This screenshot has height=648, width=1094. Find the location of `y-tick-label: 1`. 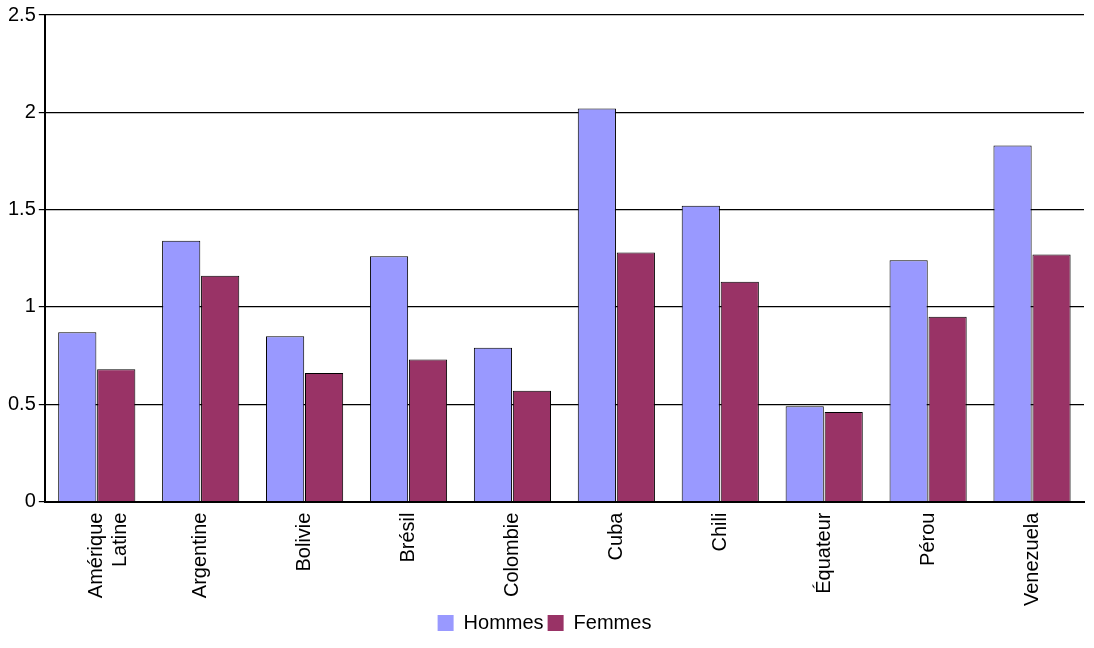

y-tick-label: 1 is located at coordinates (30, 305).